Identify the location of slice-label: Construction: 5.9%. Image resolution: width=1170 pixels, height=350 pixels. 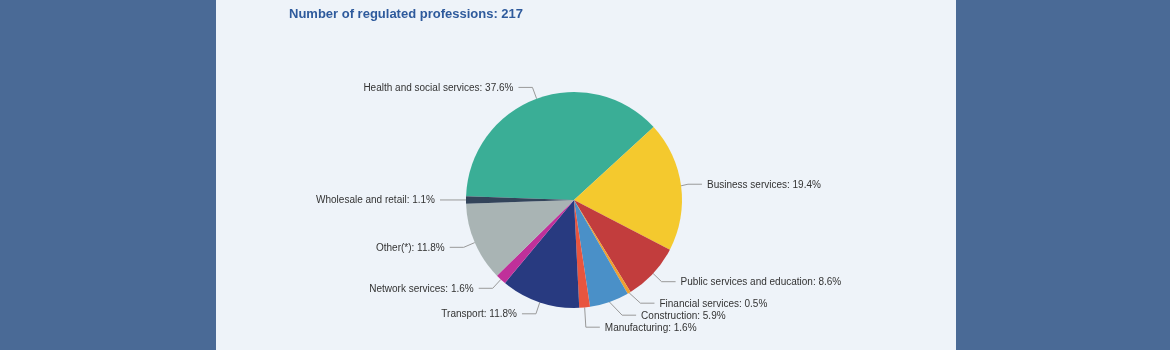
(683, 315).